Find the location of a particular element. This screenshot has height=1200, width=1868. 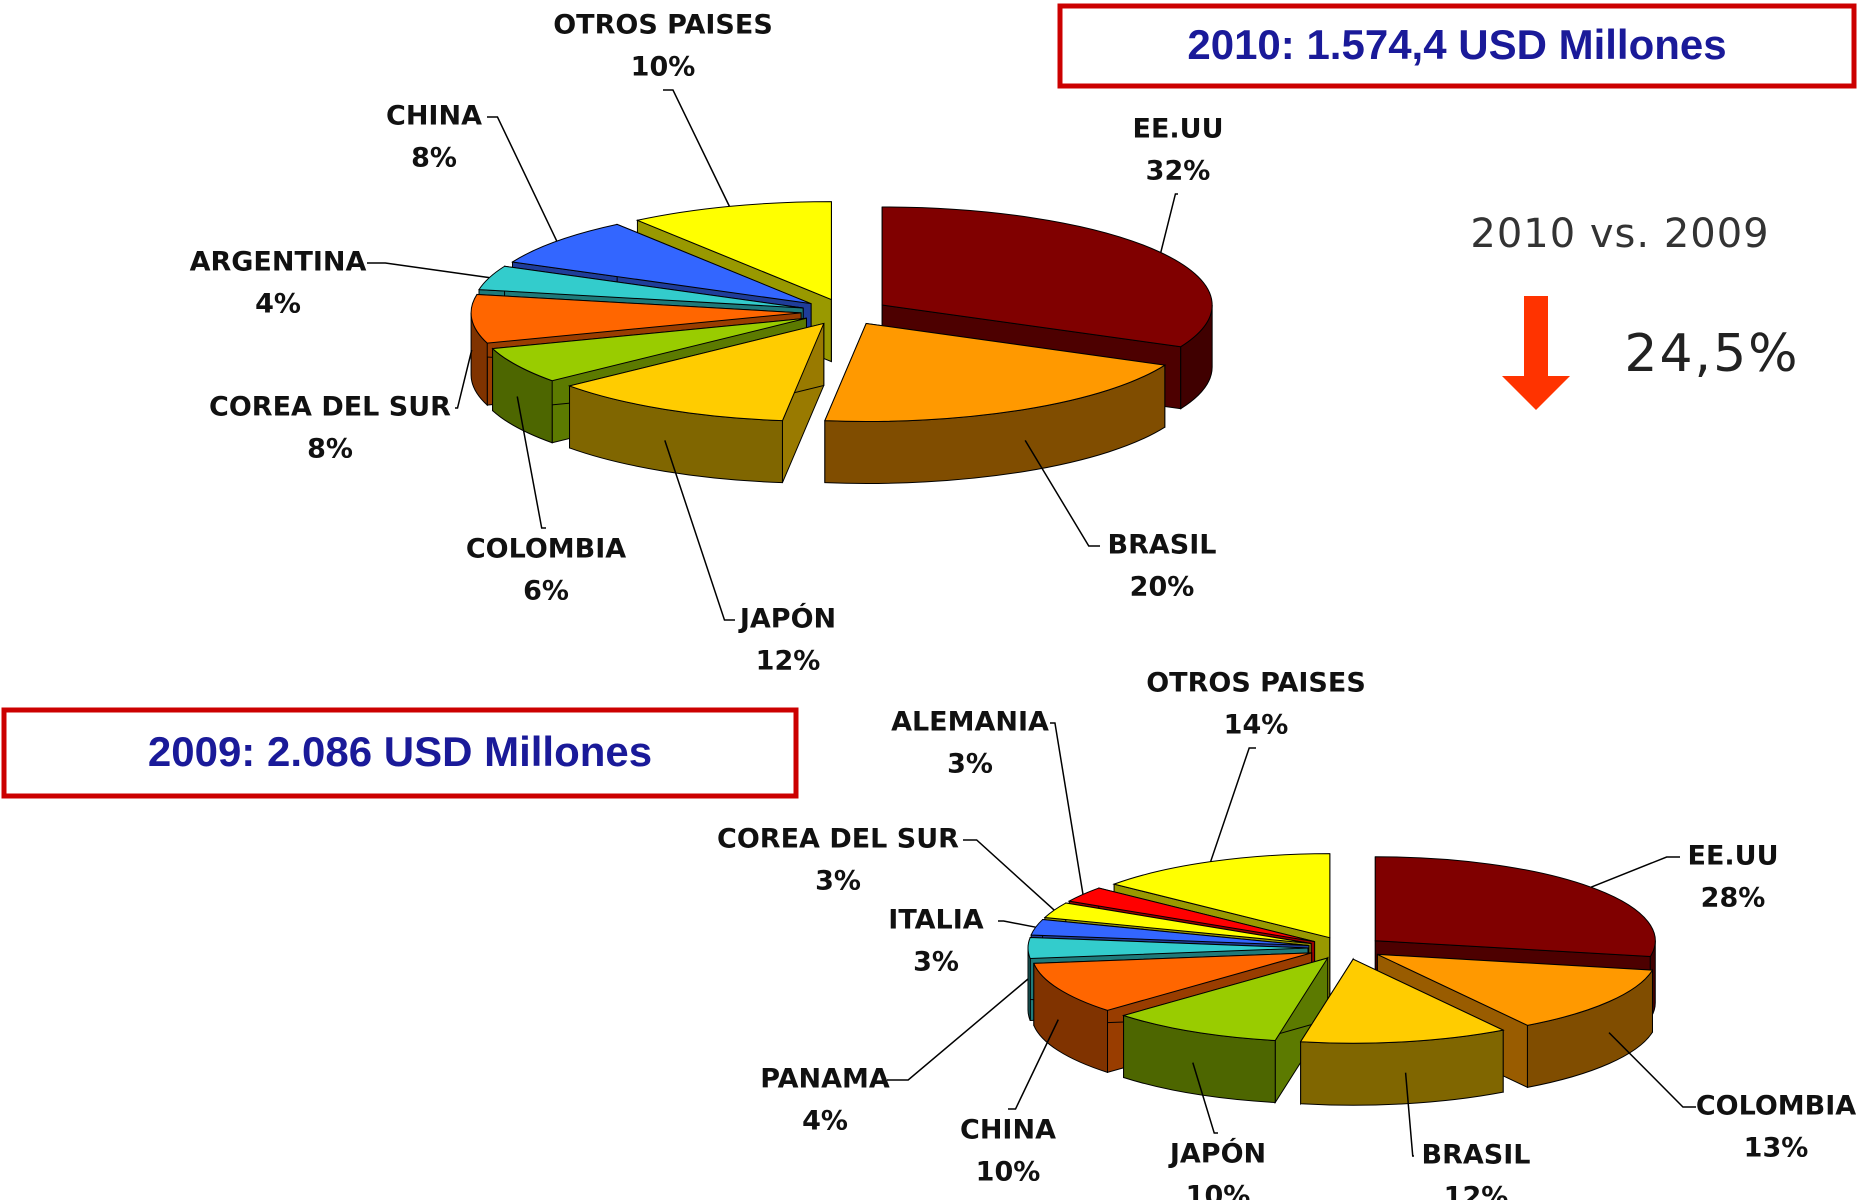

slice-label: PANAMA is located at coordinates (825, 1079).